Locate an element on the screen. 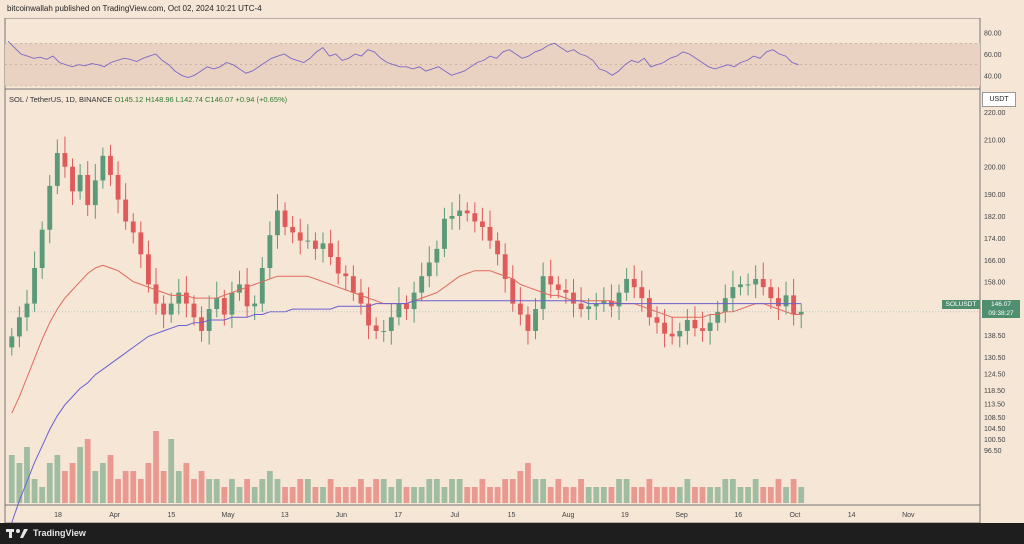 The height and width of the screenshot is (544, 1024). price-tick-13: 113.50 is located at coordinates (994, 404).